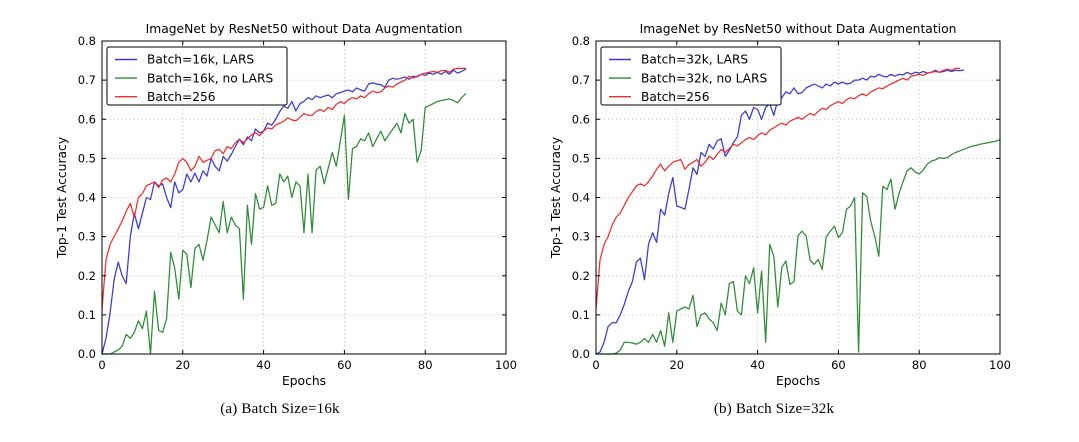 The image size is (1079, 442). Describe the element at coordinates (704, 78) in the screenshot. I see `legend-label: Batch=32k, no LARS` at that location.